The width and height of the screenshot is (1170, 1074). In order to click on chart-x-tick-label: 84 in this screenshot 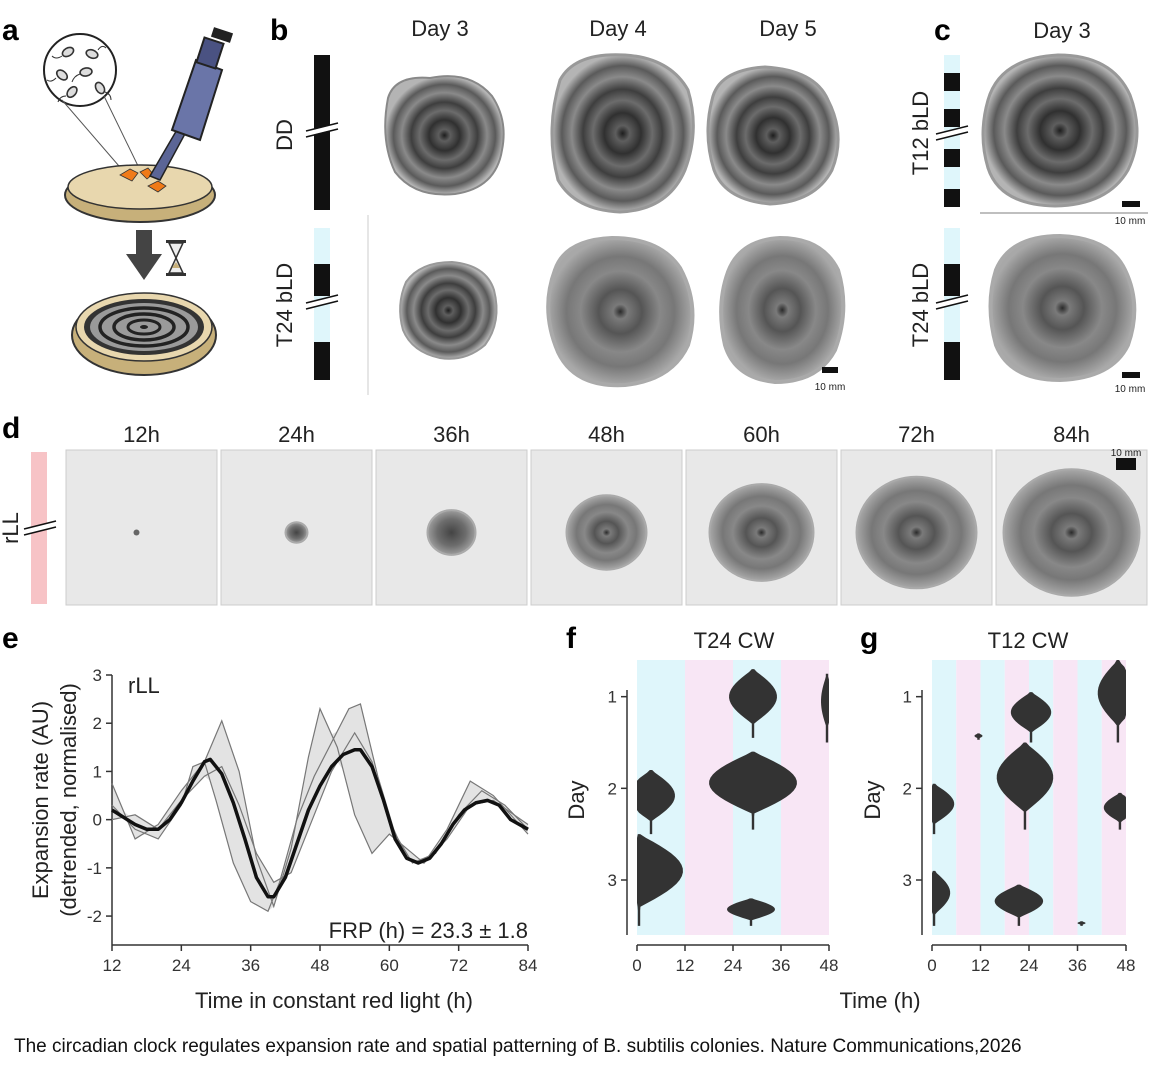, I will do `click(528, 965)`.